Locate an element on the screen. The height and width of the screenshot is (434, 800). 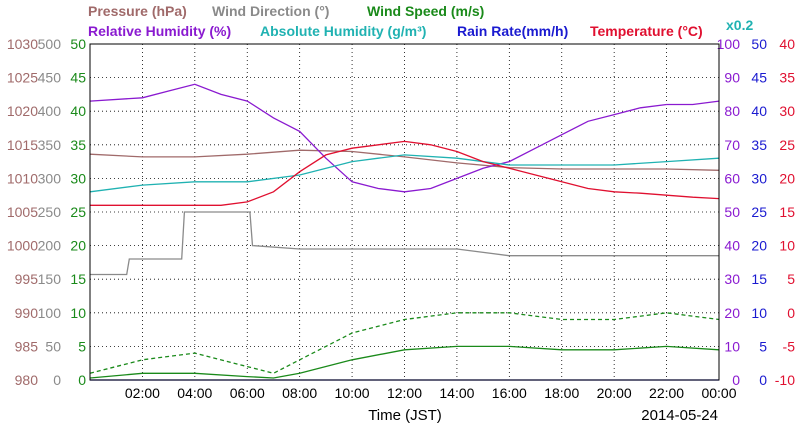
x-tick-label: 00:00 is located at coordinates (718, 393).